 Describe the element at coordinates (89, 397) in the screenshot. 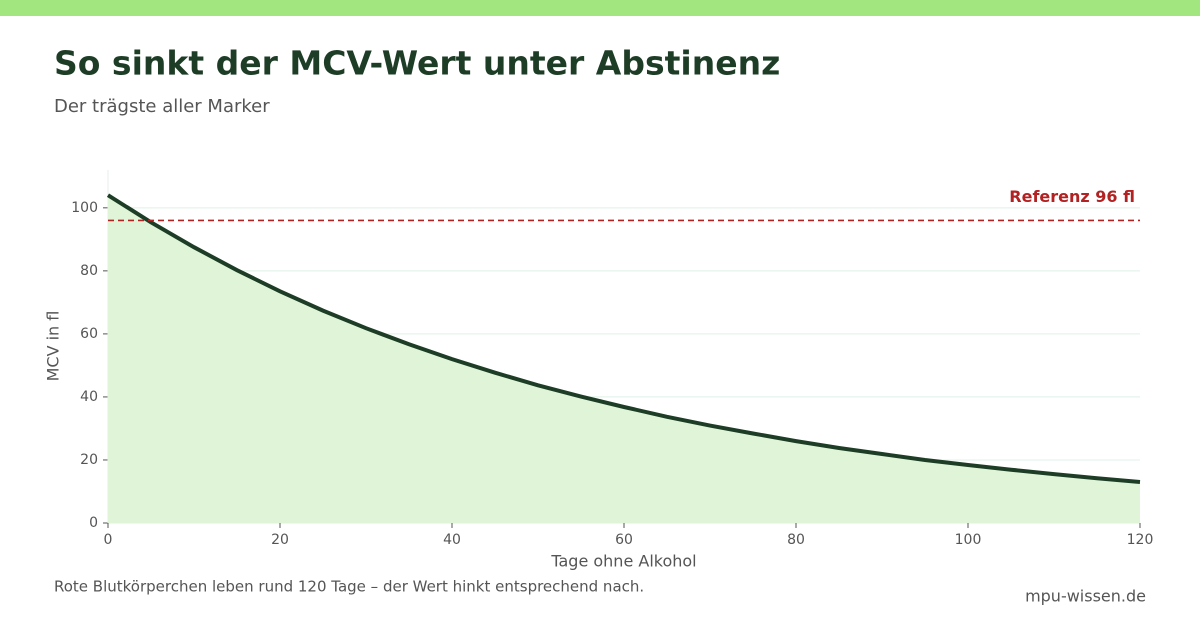

I see `y-tick-label: 40` at that location.